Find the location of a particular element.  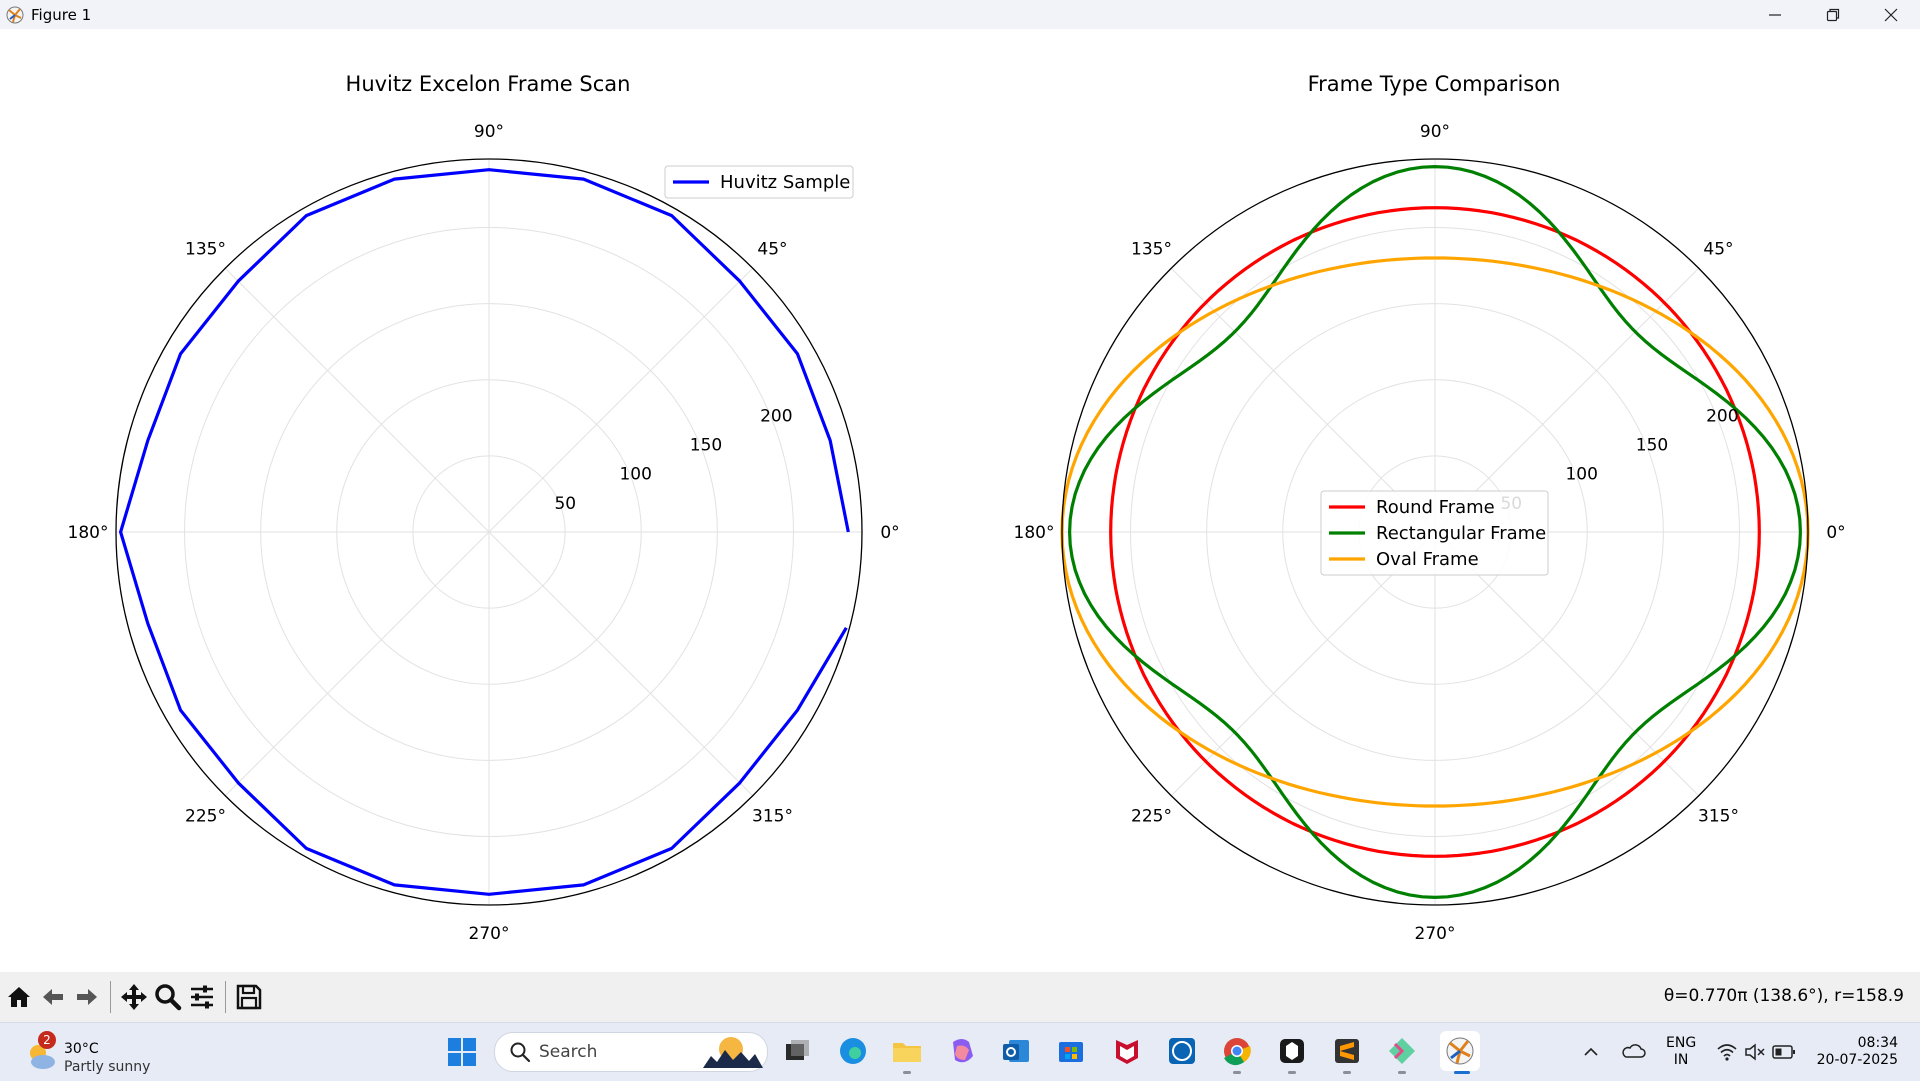

minimize-button is located at coordinates (1775, 14).